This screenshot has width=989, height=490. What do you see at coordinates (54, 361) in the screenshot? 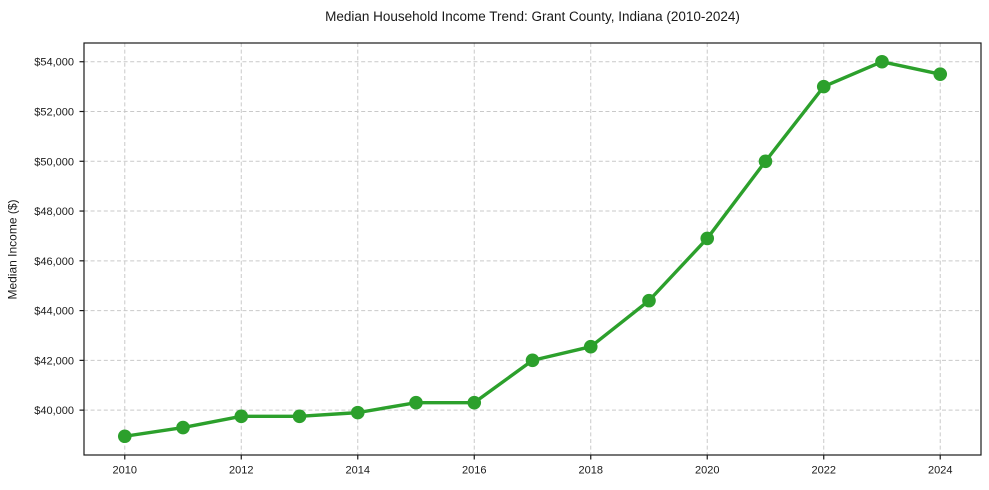
I see `y-tick-label: $42,000` at bounding box center [54, 361].